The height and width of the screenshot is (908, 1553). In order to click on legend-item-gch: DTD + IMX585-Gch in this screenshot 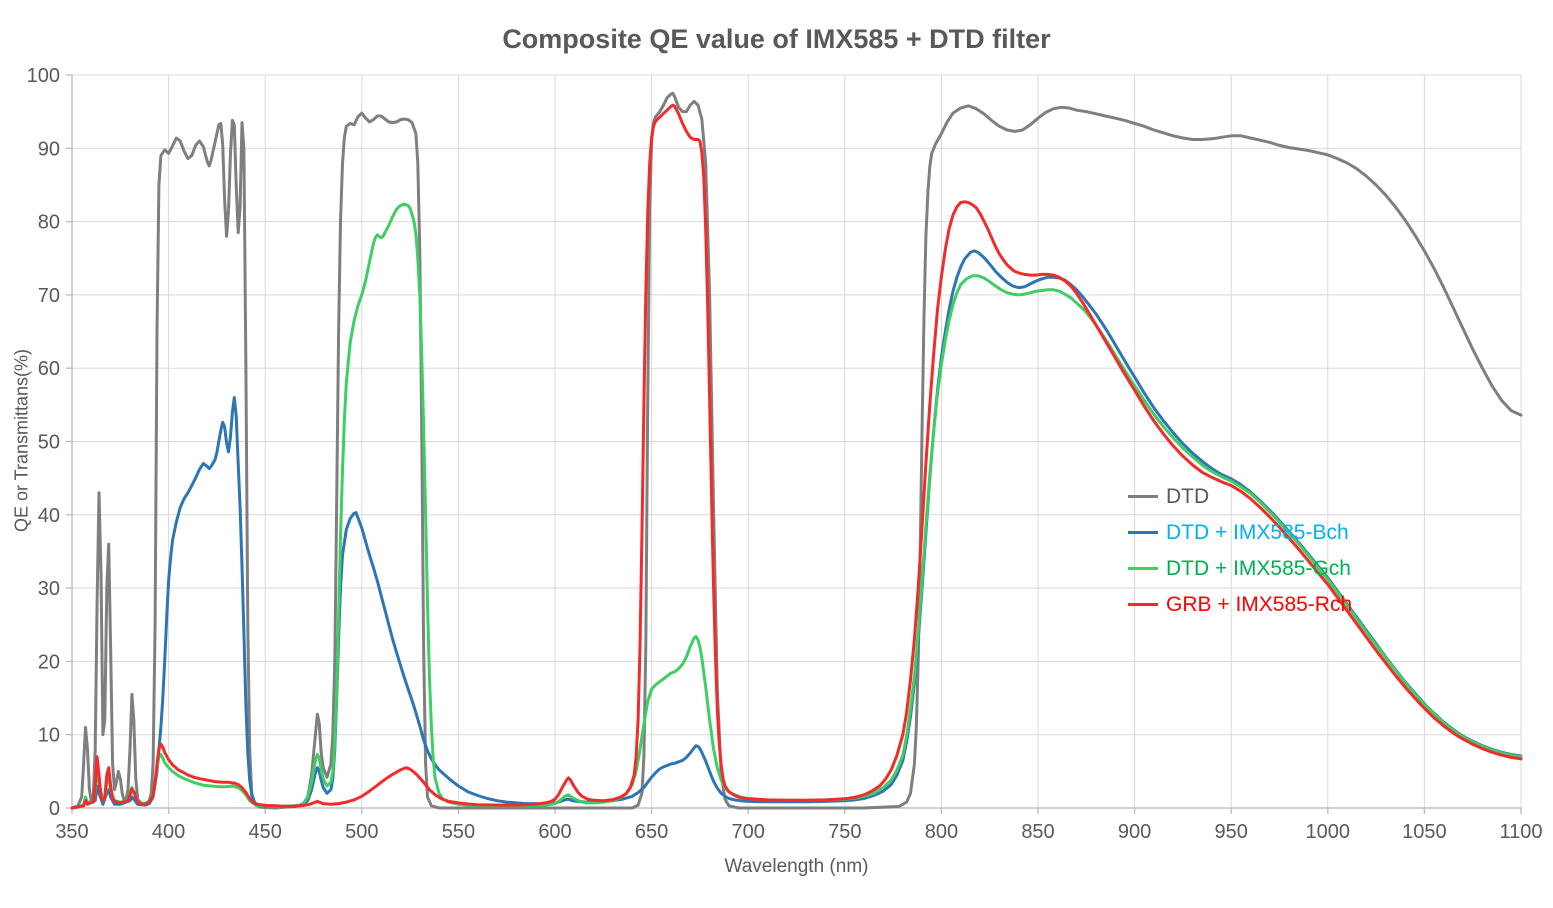, I will do `click(1240, 568)`.